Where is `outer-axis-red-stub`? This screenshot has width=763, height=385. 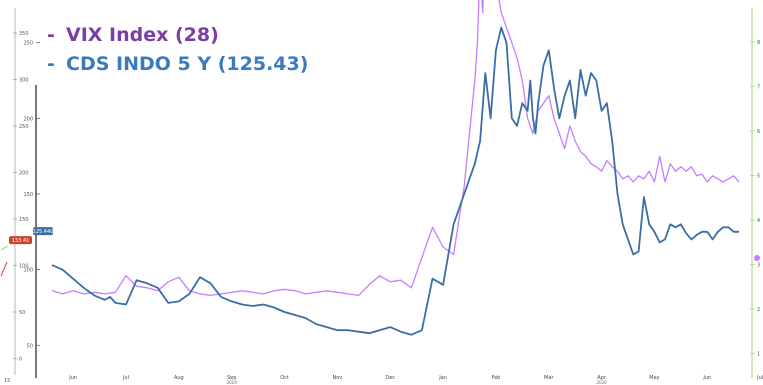 outer-axis-red-stub is located at coordinates (4, 269).